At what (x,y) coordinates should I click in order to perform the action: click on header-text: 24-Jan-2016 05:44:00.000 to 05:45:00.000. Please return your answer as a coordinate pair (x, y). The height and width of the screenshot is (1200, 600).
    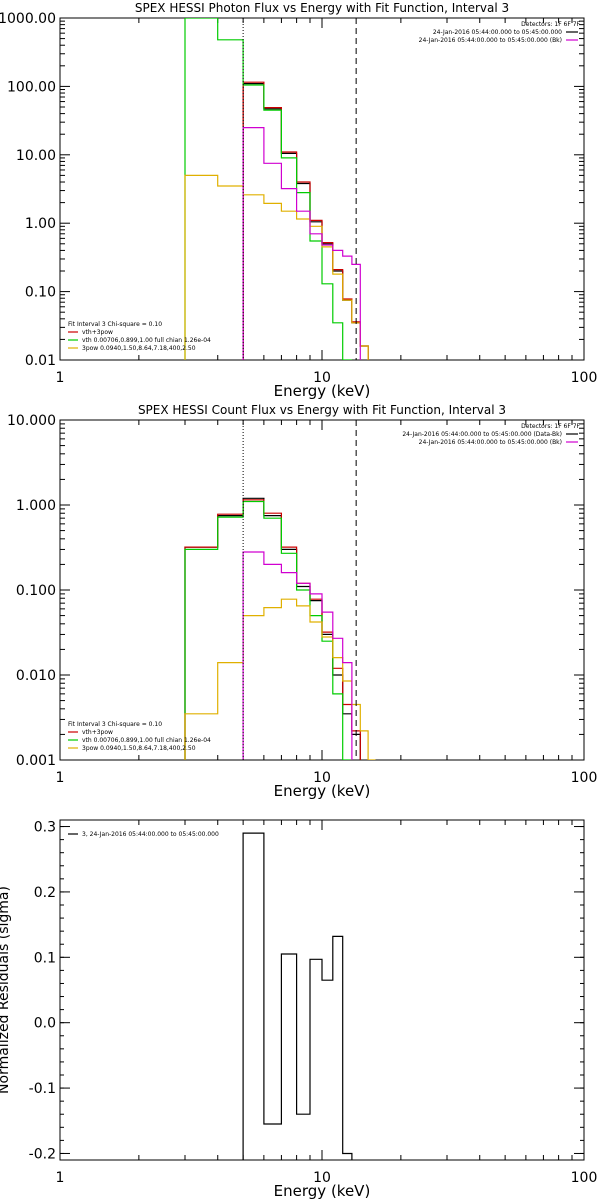
    Looking at the image, I should click on (497, 32).